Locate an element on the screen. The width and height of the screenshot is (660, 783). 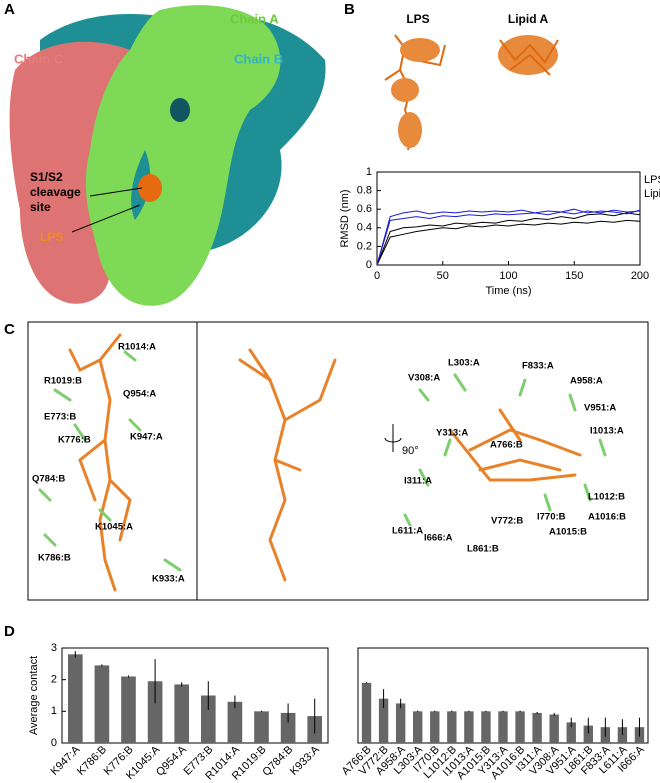
y-tick-label: 0.4 is located at coordinates (364, 228).